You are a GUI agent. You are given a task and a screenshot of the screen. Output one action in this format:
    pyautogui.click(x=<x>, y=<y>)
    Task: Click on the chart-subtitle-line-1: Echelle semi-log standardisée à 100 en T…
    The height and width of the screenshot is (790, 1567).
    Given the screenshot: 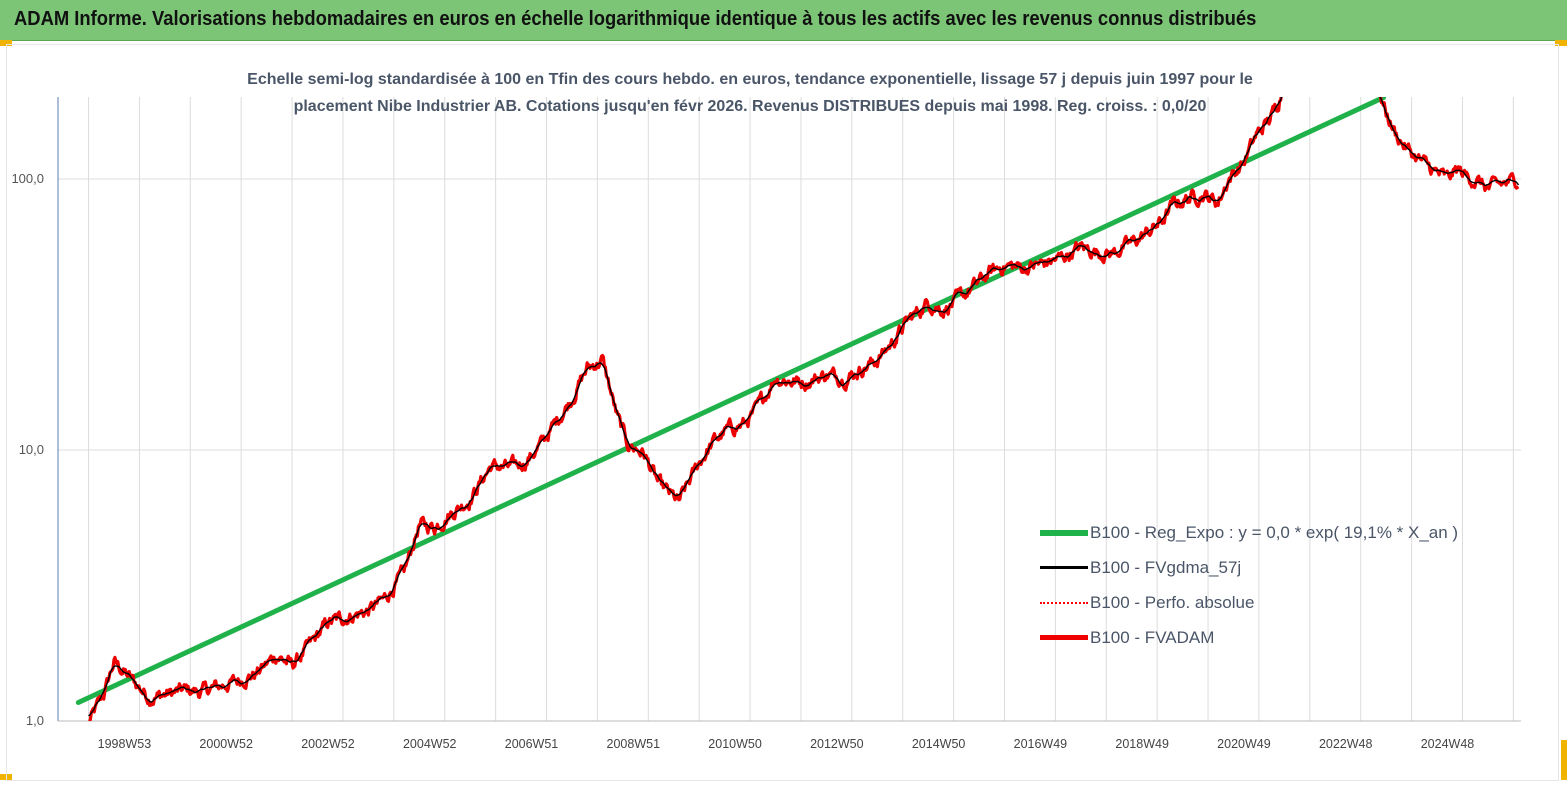 What is the action you would take?
    pyautogui.click(x=750, y=79)
    